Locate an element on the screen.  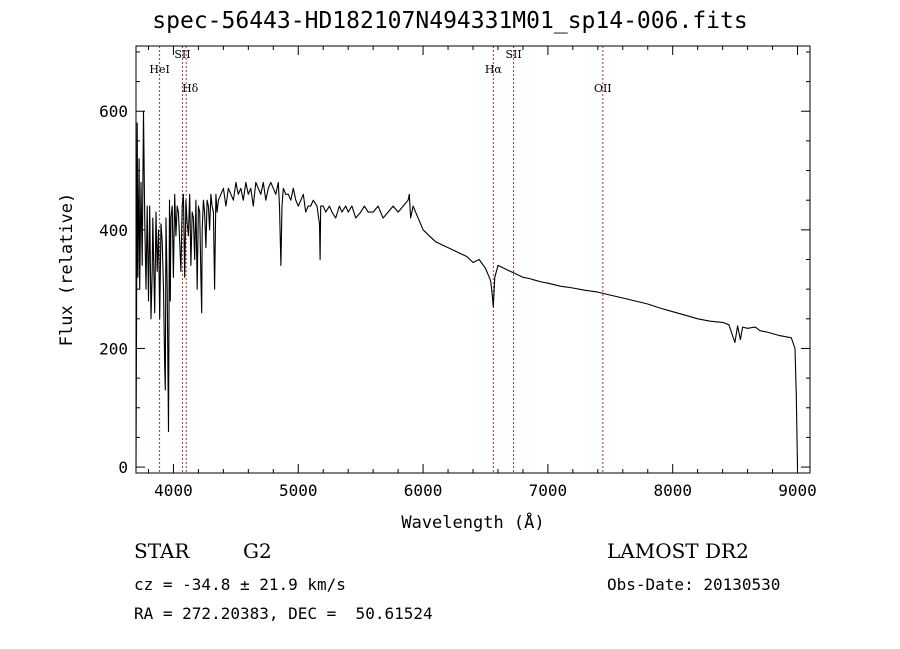
observation-date: Obs-Date: 20130530 is located at coordinates (694, 584).